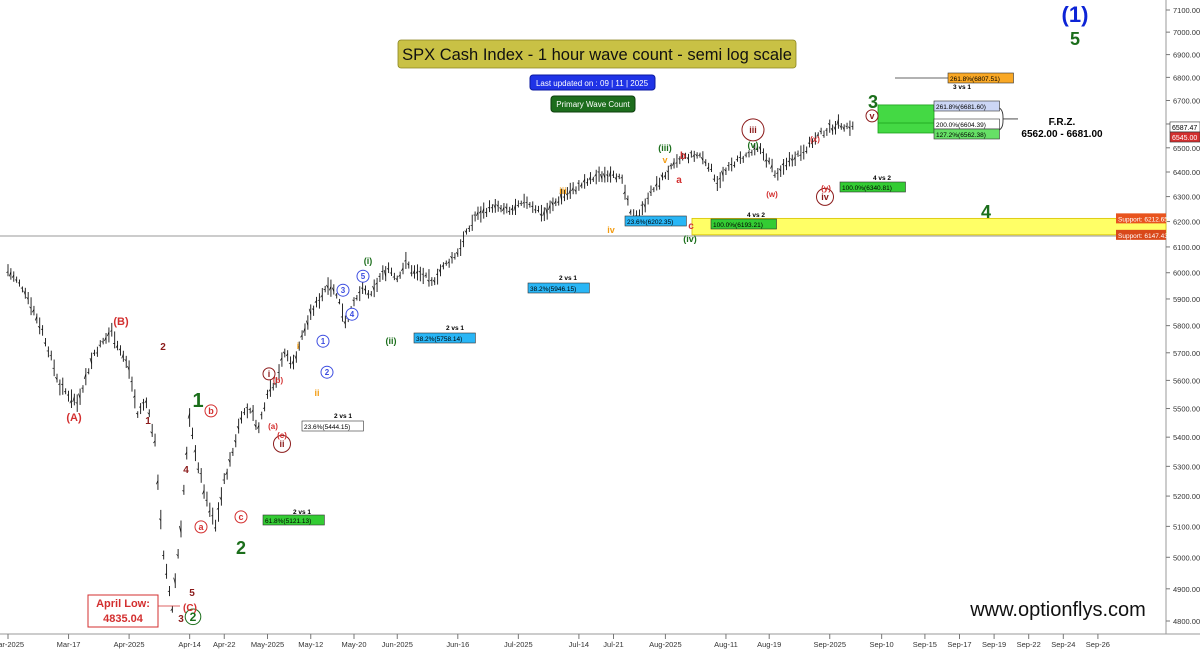  Describe the element at coordinates (690, 239) in the screenshot. I see `wave-label: (iv)` at that location.